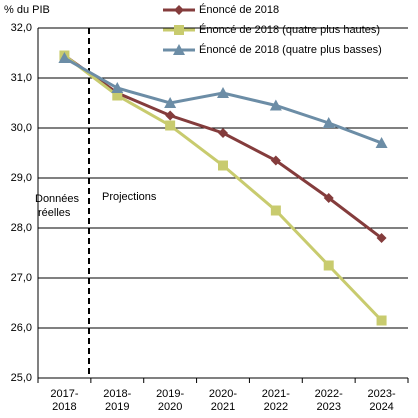 The height and width of the screenshot is (418, 418). I want to click on x-tick-label: 2018-, so click(117, 394).